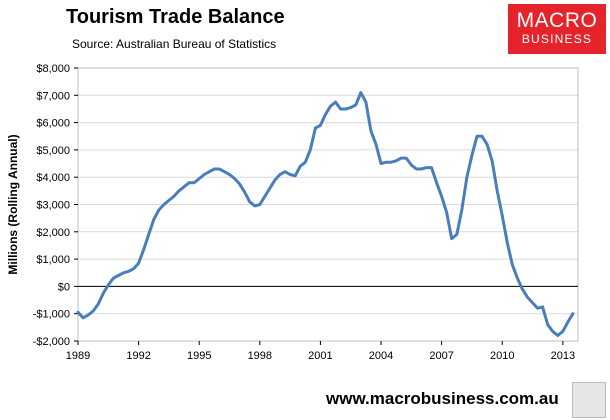 The height and width of the screenshot is (420, 610). What do you see at coordinates (557, 20) in the screenshot?
I see `logo-line-1: MACRO` at bounding box center [557, 20].